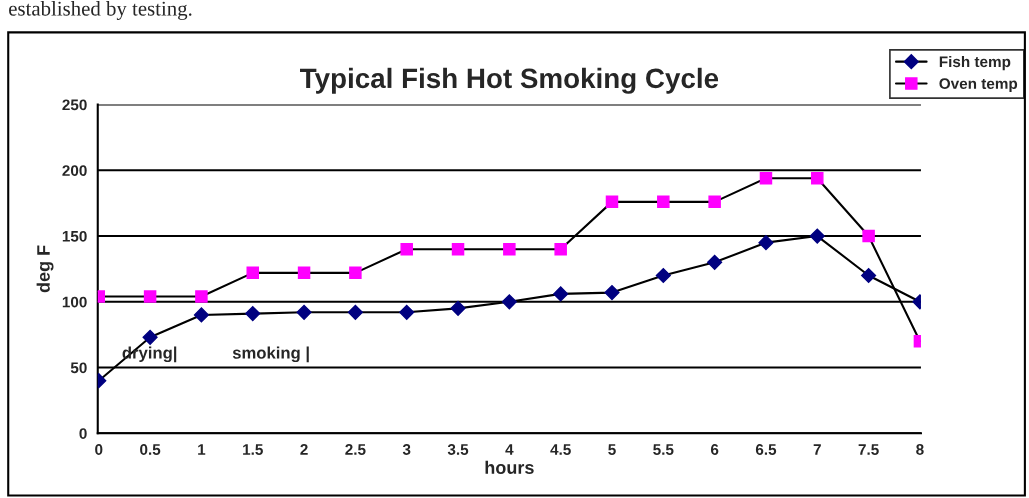 Image resolution: width=1029 pixels, height=498 pixels. Describe the element at coordinates (978, 85) in the screenshot. I see `legend-label: Oven temp` at that location.